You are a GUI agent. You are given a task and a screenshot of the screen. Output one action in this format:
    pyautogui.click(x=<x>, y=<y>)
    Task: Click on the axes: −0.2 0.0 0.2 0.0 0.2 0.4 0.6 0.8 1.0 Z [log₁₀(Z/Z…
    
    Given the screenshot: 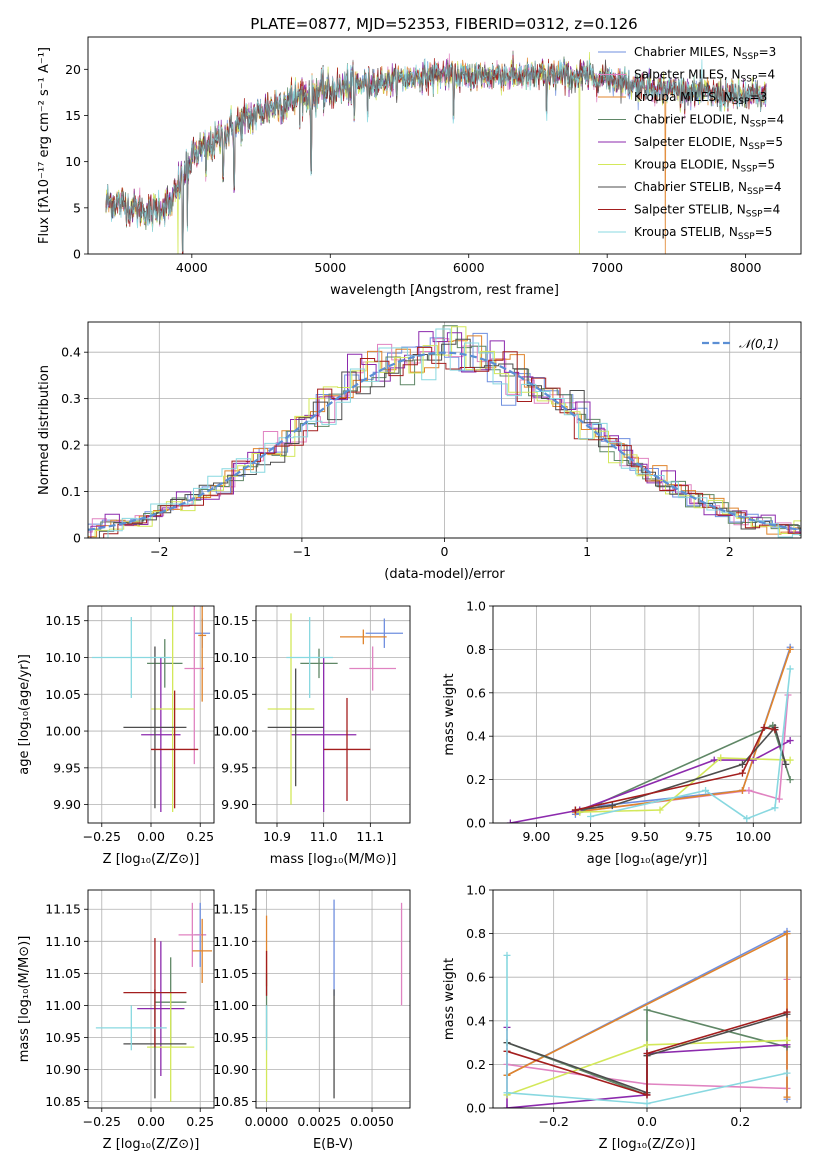 What is the action you would take?
    pyautogui.click(x=622, y=1017)
    